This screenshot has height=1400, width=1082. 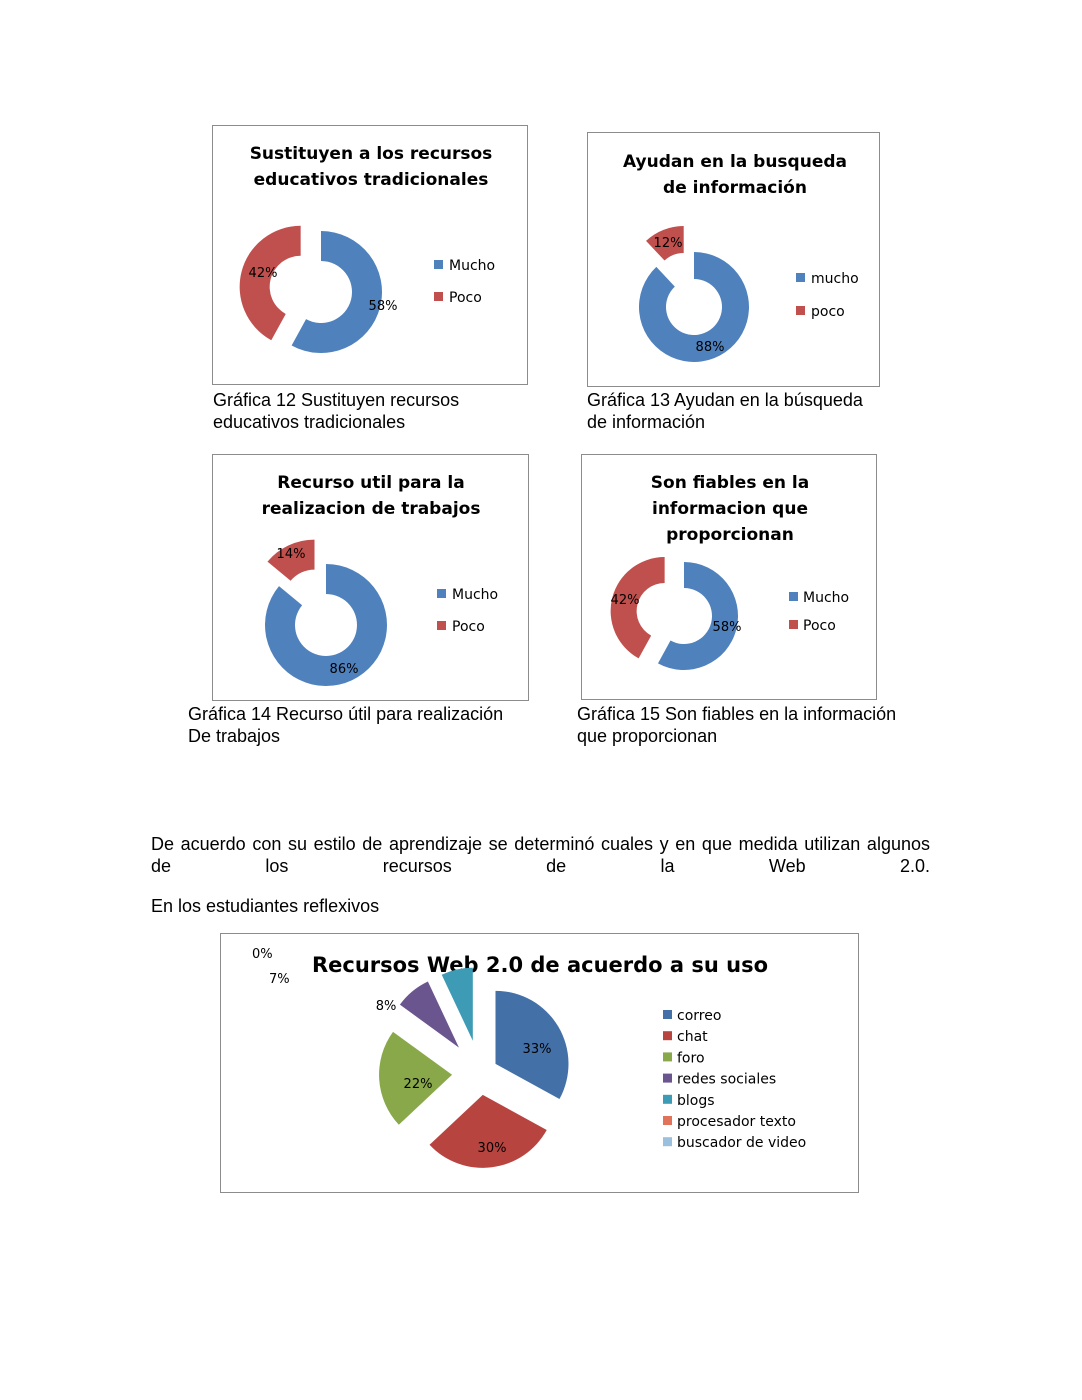 What do you see at coordinates (265, 906) in the screenshot?
I see `paragraph-reflexivos: En los estudiantes reflexivos` at bounding box center [265, 906].